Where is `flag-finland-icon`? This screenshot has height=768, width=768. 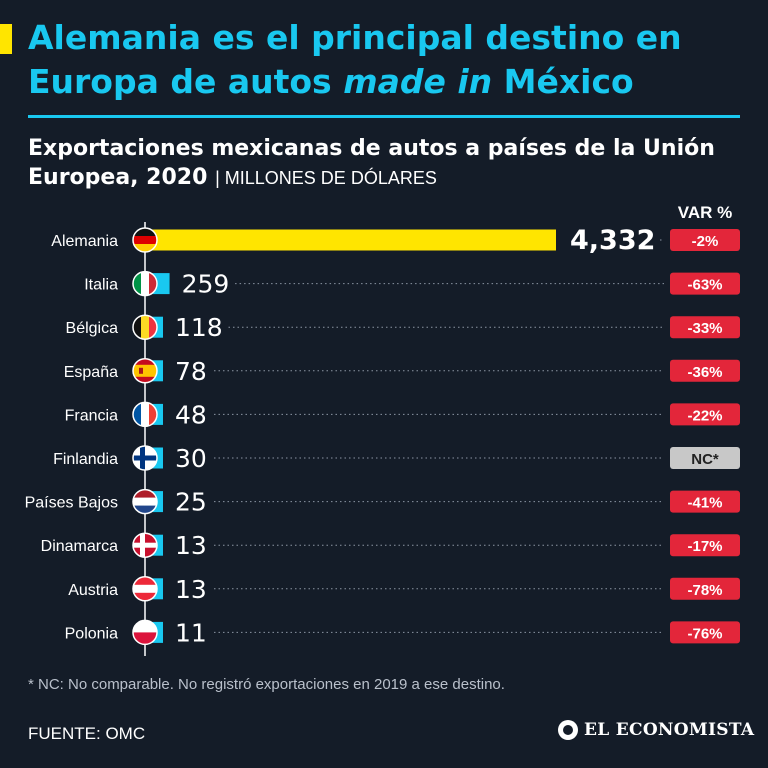 flag-finland-icon is located at coordinates (145, 458).